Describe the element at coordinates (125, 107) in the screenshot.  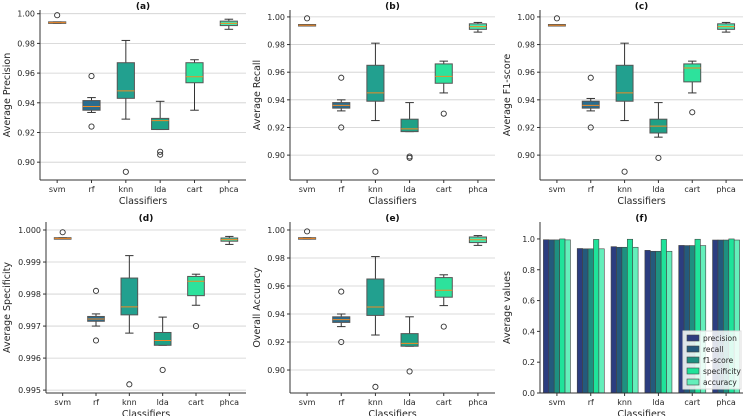
I see `box-knn` at that location.